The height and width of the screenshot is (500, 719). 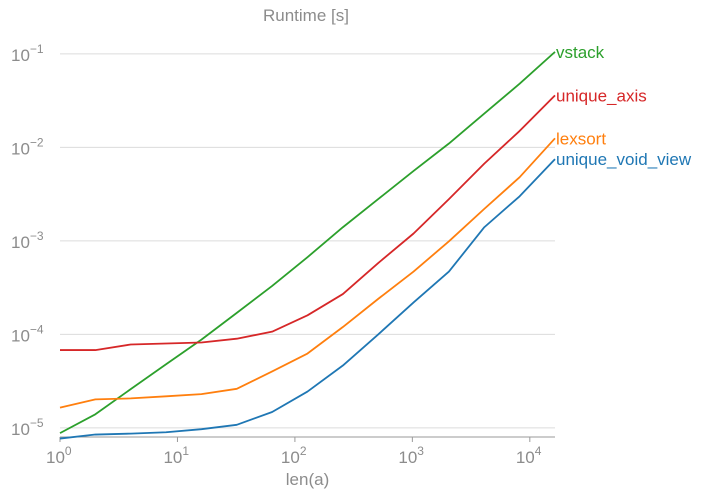 I want to click on y-tick-label: 10⁻², so click(x=27, y=146).